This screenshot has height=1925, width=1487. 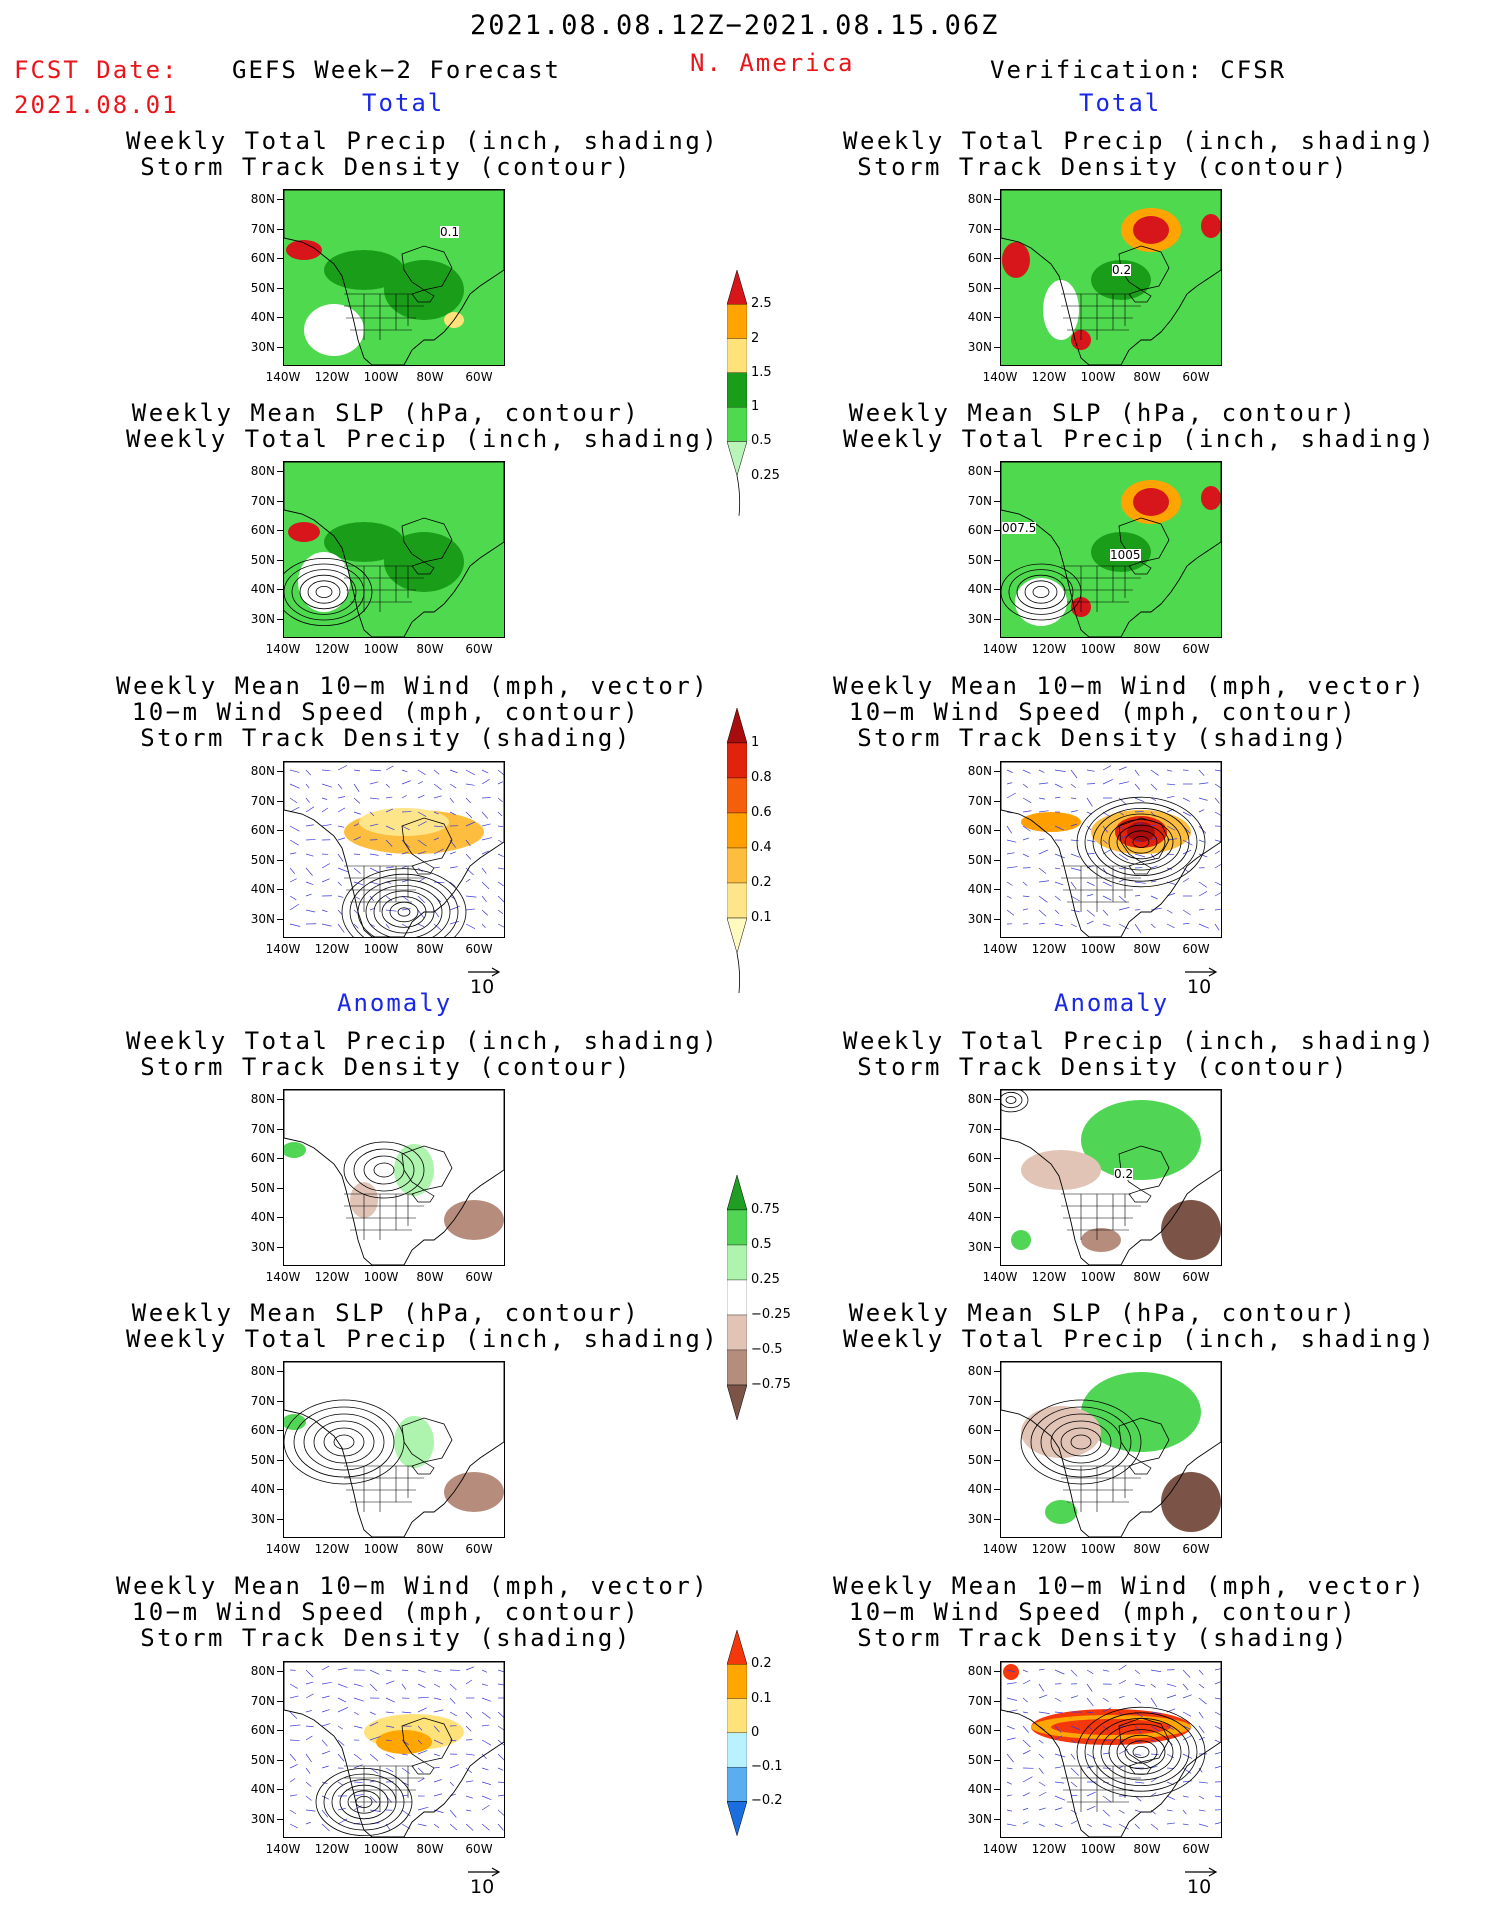 I want to click on colorbar-label: 2.5, so click(x=761, y=304).